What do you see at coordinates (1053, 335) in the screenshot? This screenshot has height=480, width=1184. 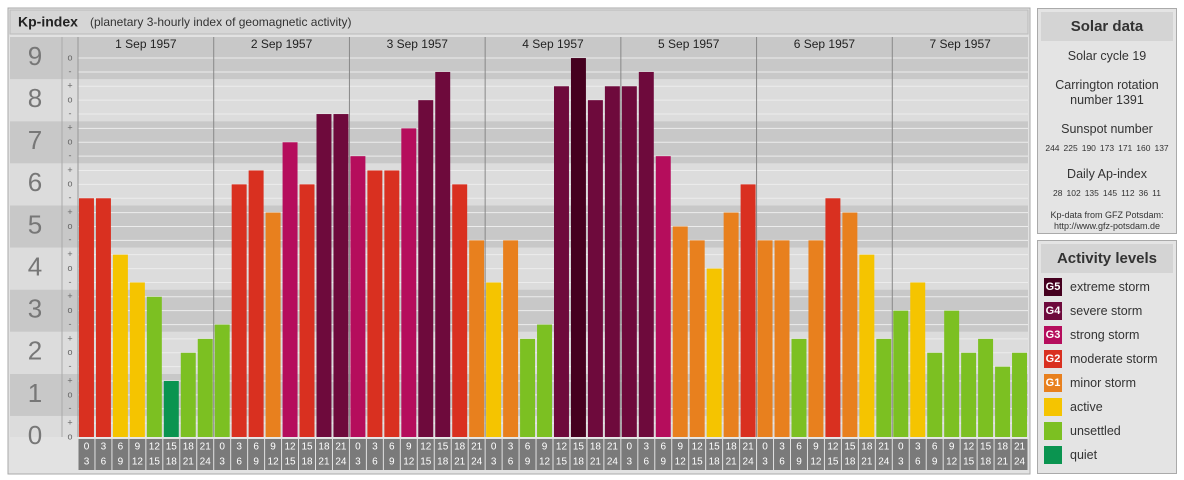 I see `legend-swatch: G3` at bounding box center [1053, 335].